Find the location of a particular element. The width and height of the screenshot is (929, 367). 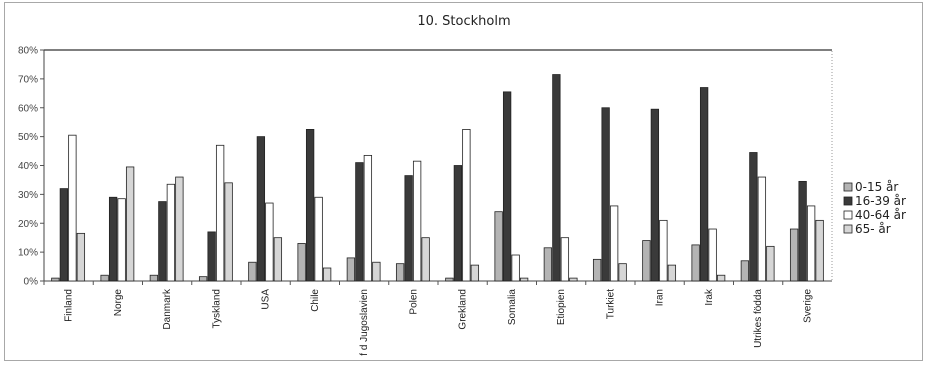

chart-title: 10. Stockholm is located at coordinates (463, 21).